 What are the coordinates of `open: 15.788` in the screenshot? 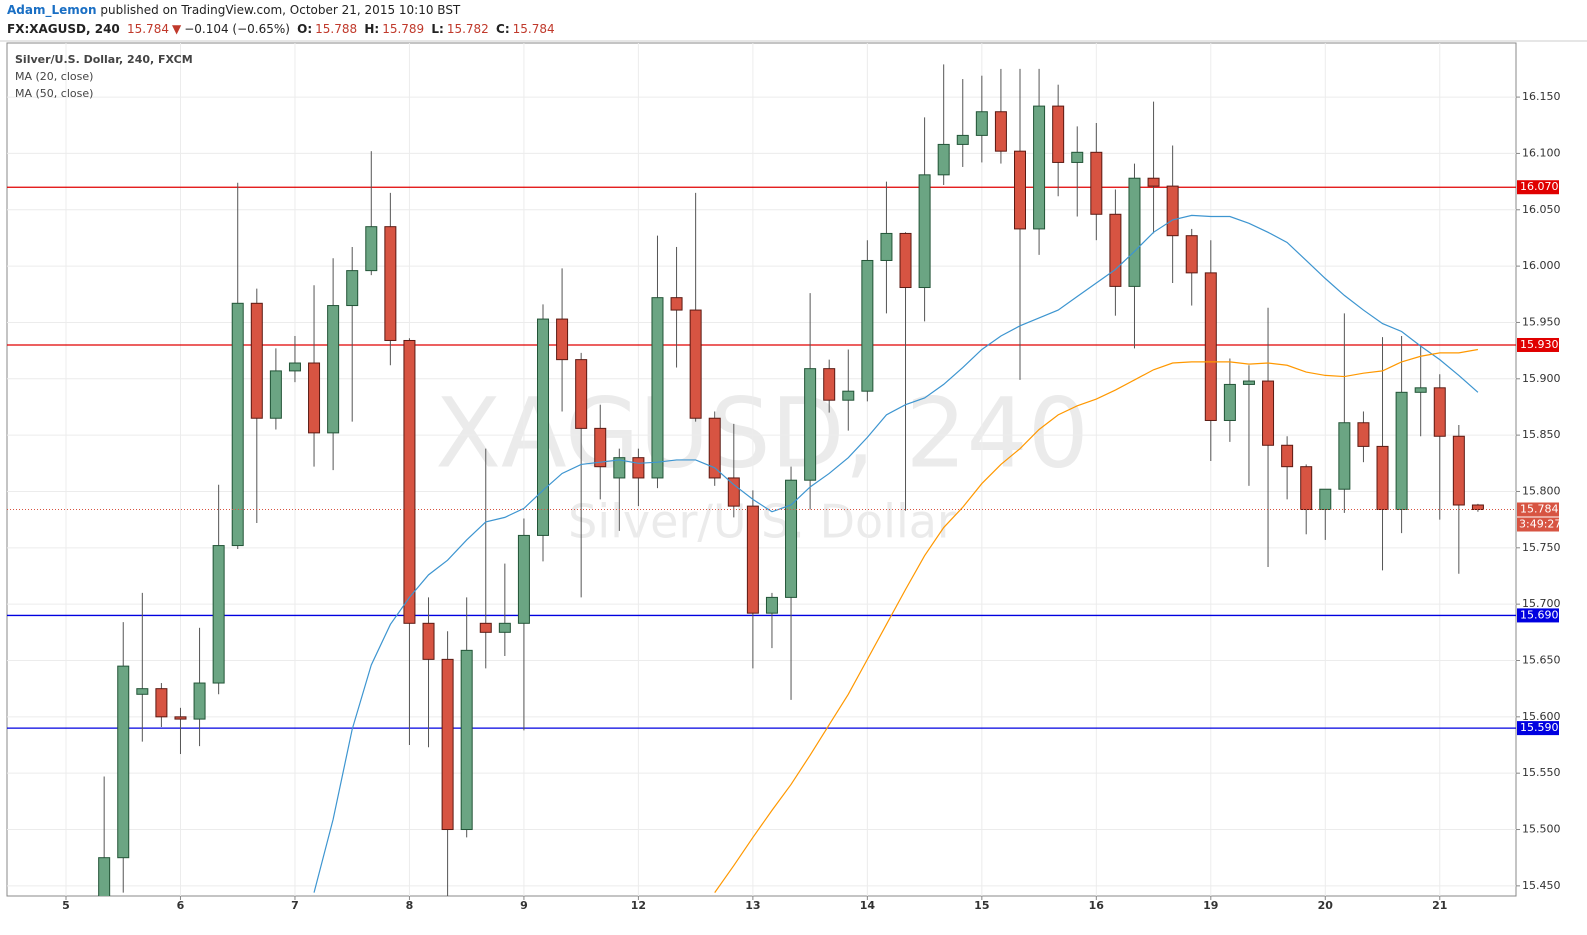 It's located at (336, 29).